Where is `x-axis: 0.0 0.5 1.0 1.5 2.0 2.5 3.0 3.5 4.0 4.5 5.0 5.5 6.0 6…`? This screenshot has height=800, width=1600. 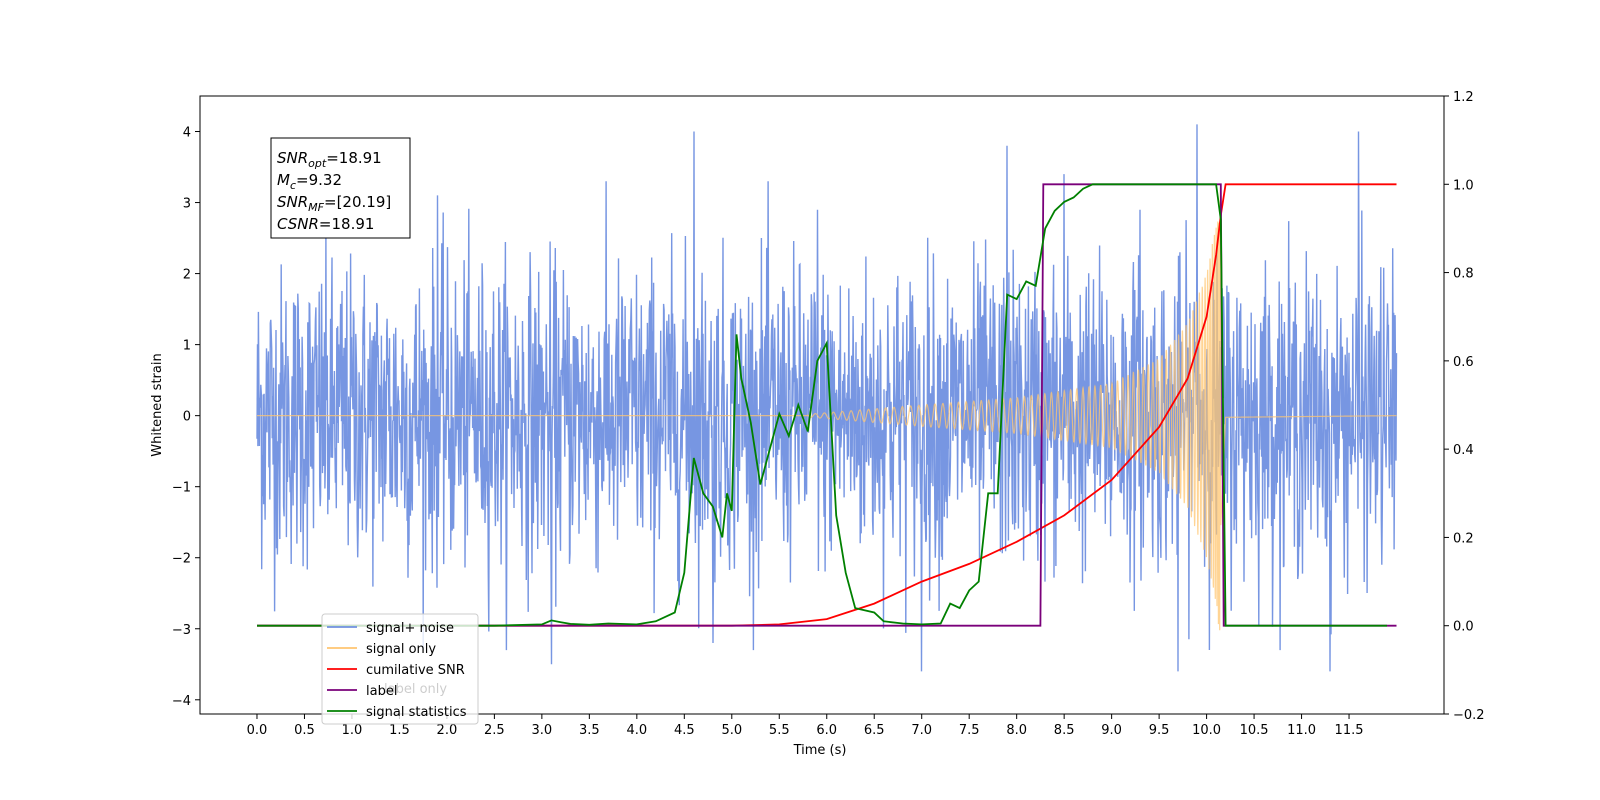
x-axis: 0.0 0.5 1.0 1.5 2.0 2.5 3.0 3.5 4.0 4.5 5.0 5.5 6.0 6… is located at coordinates (805, 726).